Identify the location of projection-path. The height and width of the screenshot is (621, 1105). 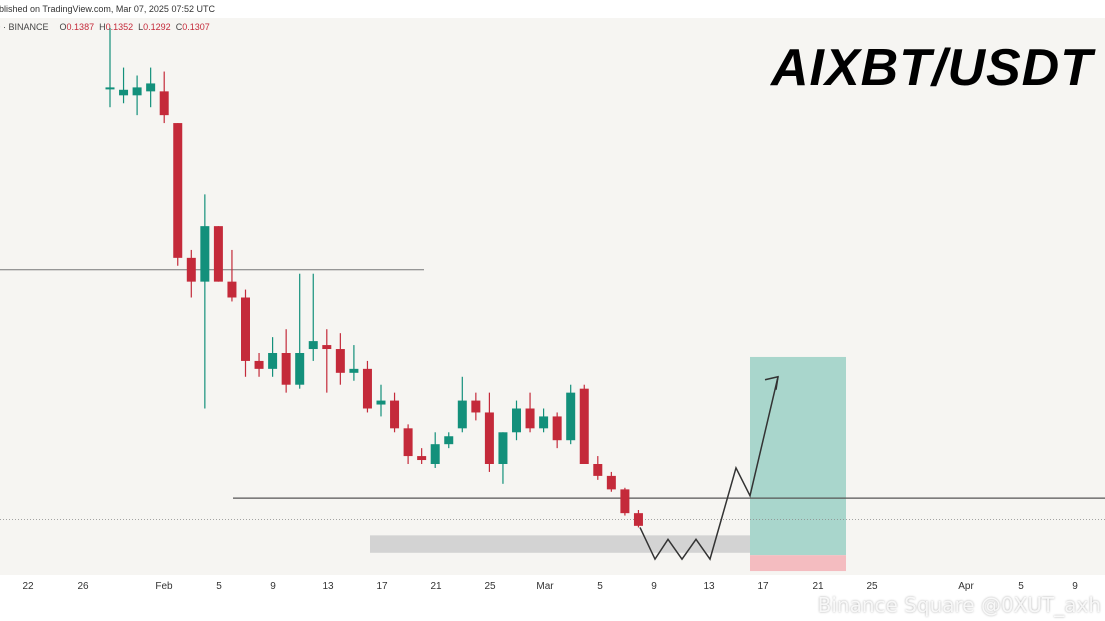
(709, 468).